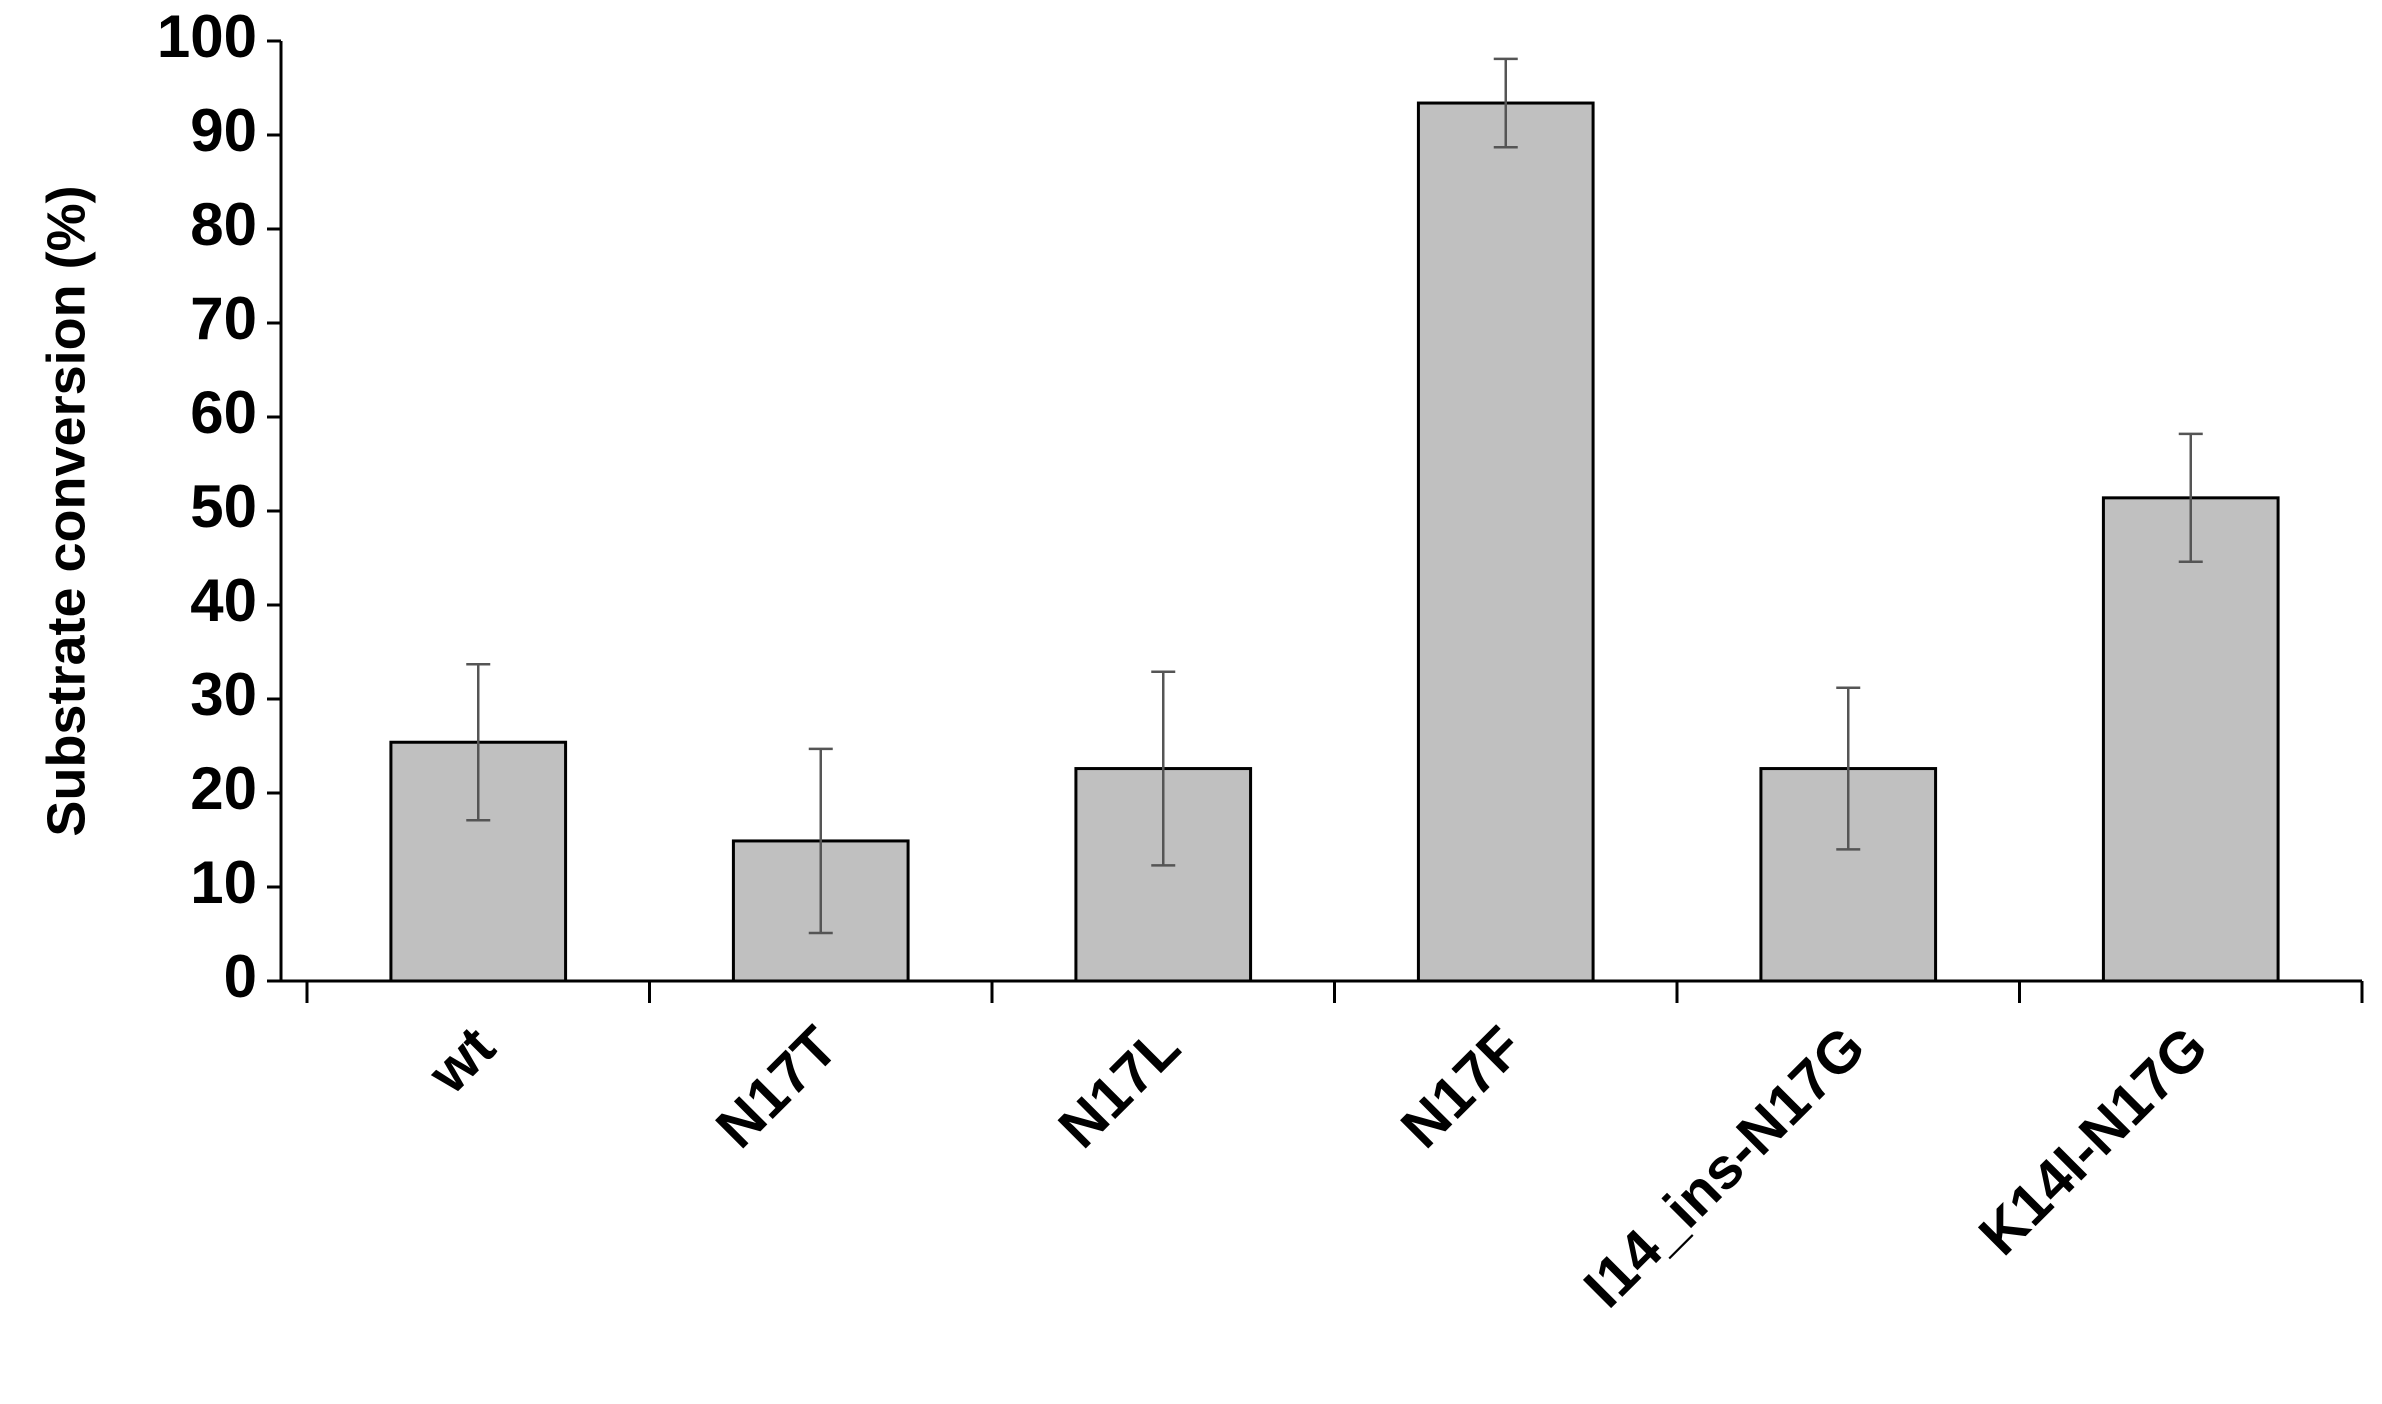 The image size is (2382, 1404). Describe the element at coordinates (461, 1060) in the screenshot. I see `x-tick-label: wt` at that location.